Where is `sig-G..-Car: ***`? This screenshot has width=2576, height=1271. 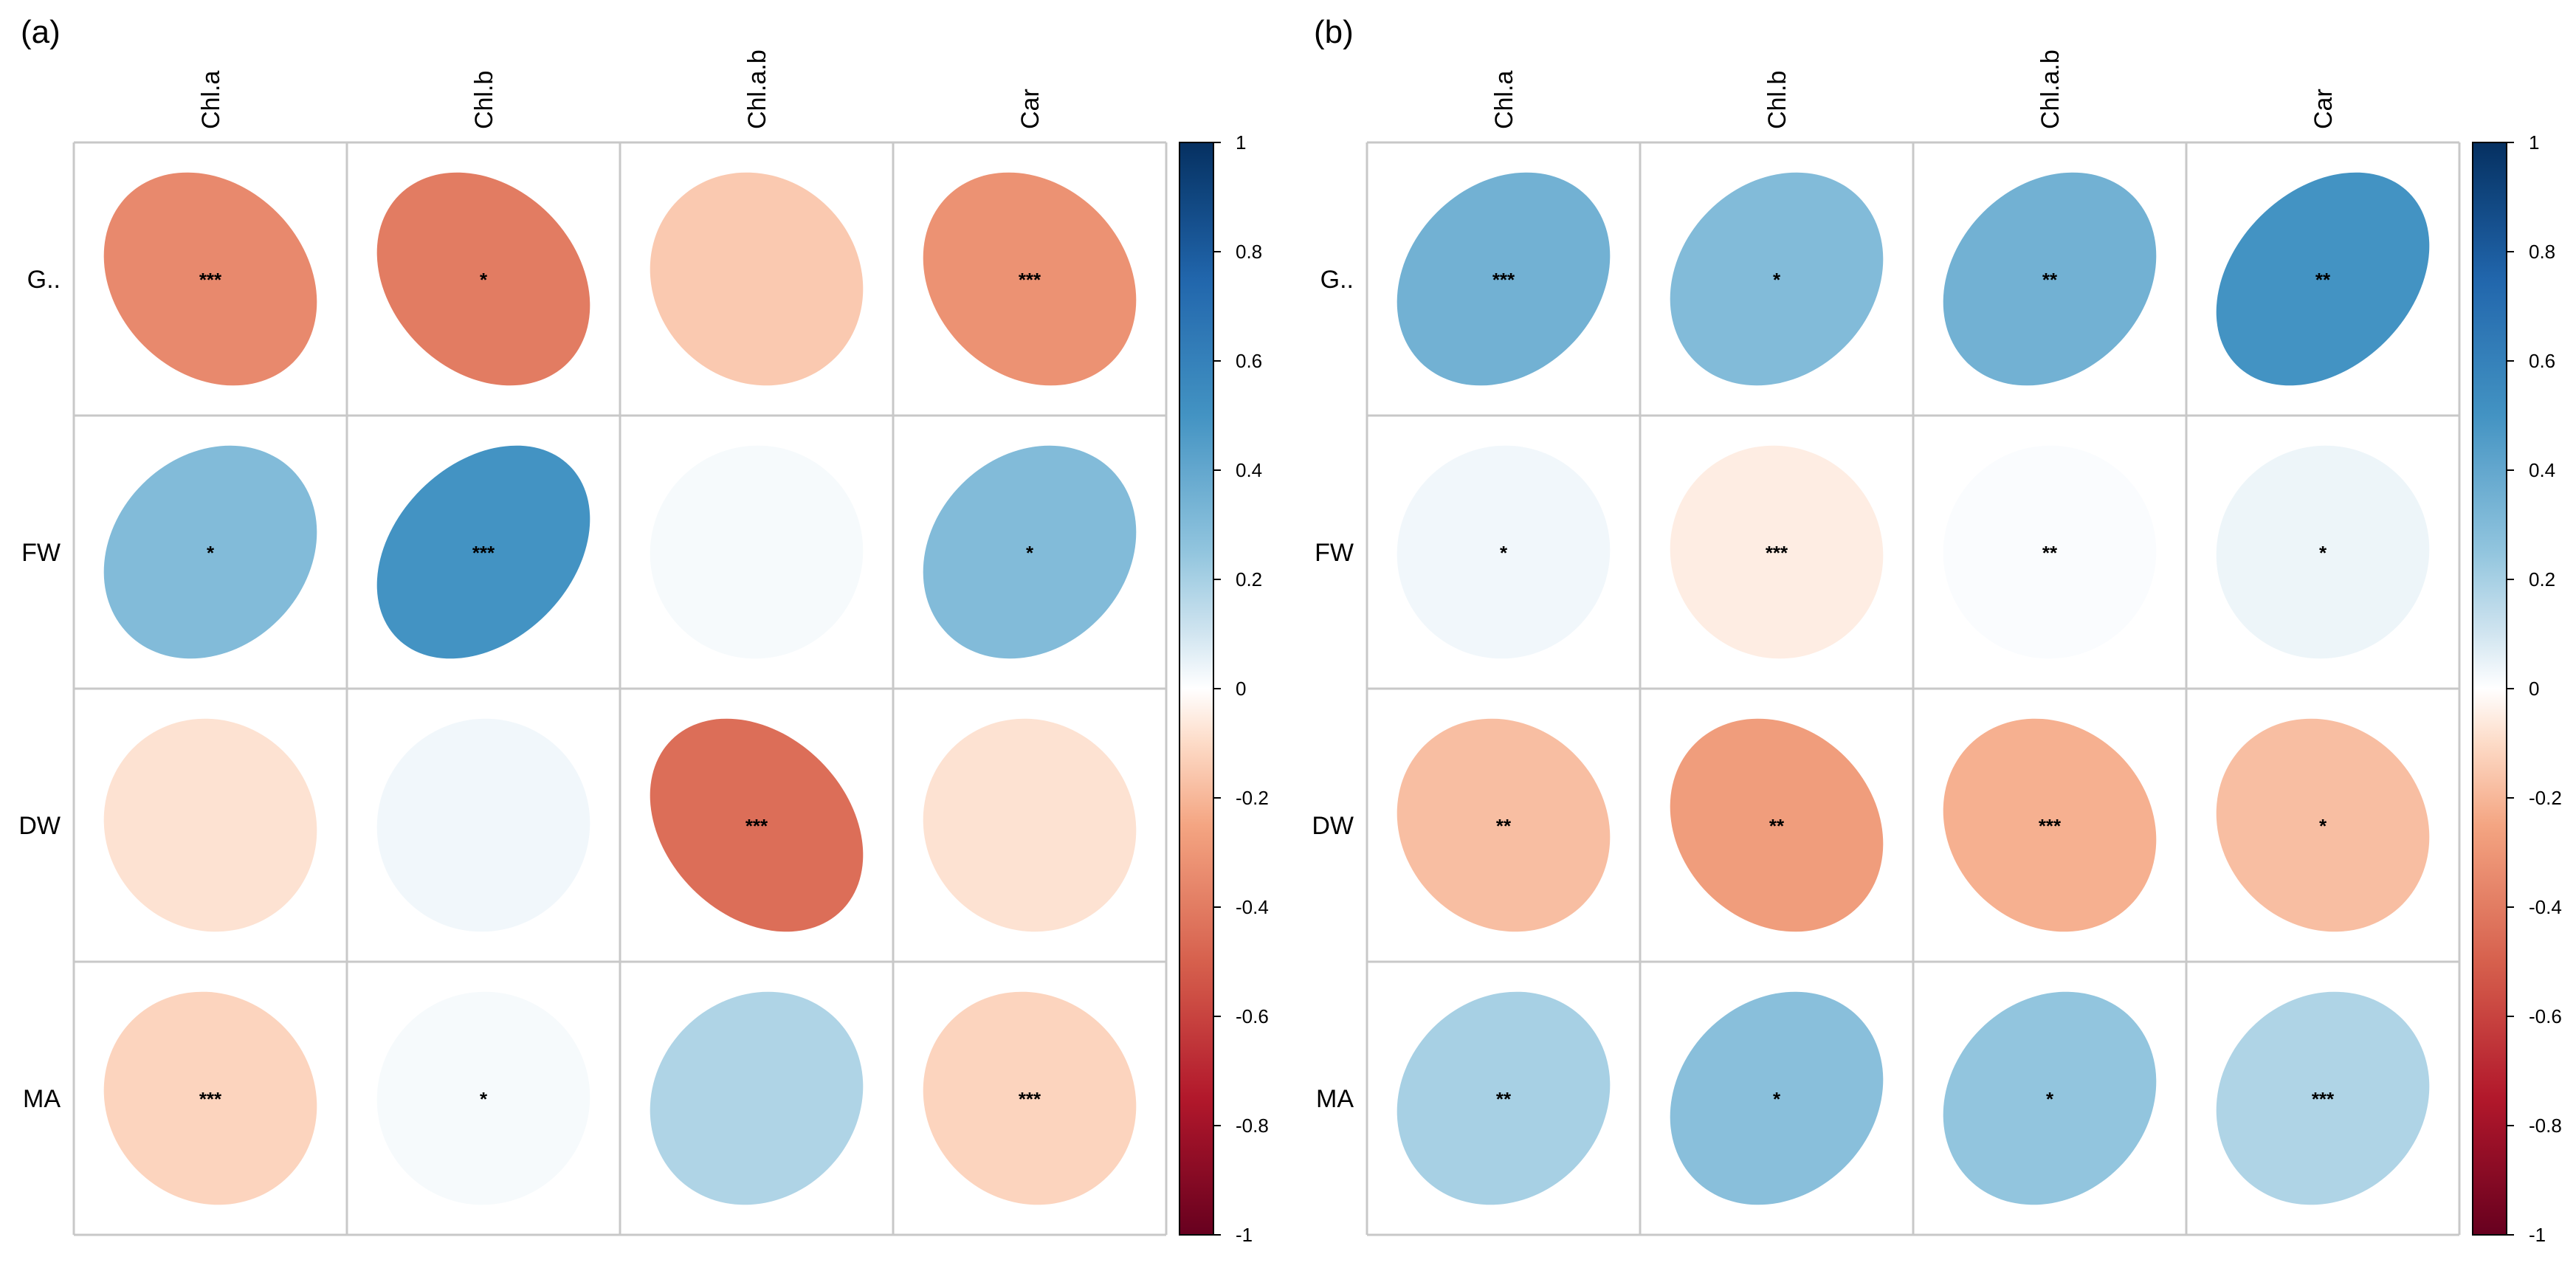
sig-G..-Car: *** is located at coordinates (1030, 280).